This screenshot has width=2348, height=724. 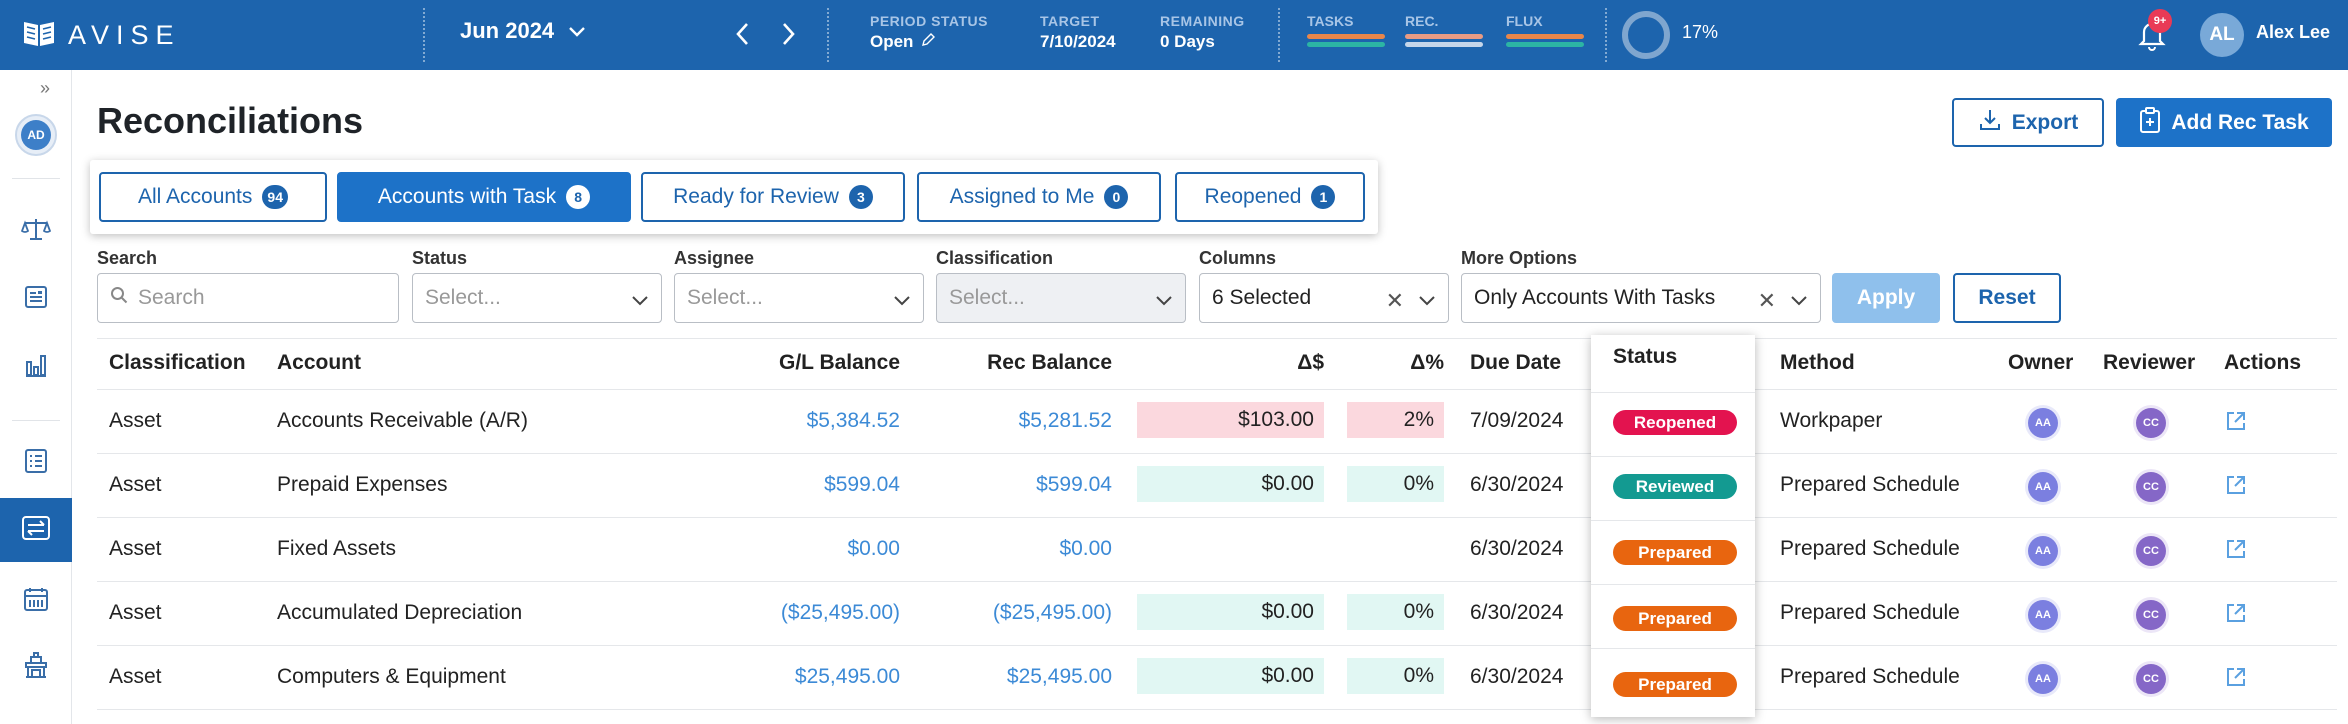 I want to click on col-account: Account, so click(x=319, y=362).